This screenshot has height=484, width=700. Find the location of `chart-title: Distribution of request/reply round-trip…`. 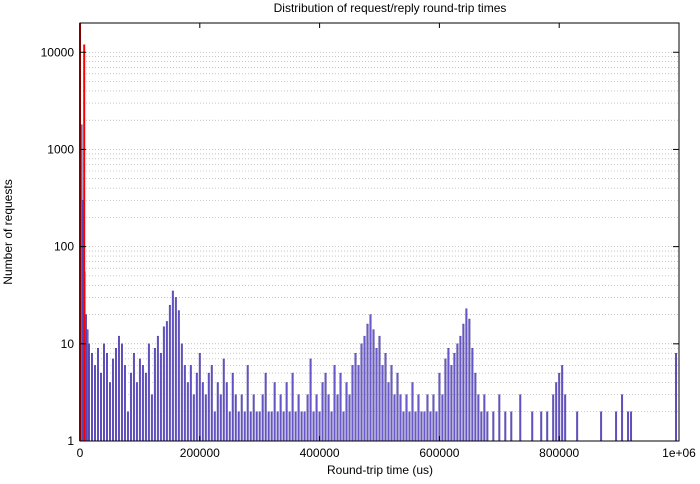

chart-title: Distribution of request/reply round-trip… is located at coordinates (390, 8).